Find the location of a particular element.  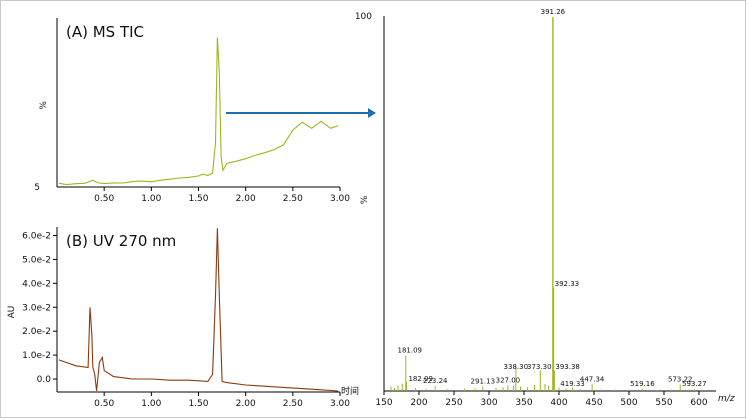

ms-x-tick-label: 2.50 is located at coordinates (293, 199).